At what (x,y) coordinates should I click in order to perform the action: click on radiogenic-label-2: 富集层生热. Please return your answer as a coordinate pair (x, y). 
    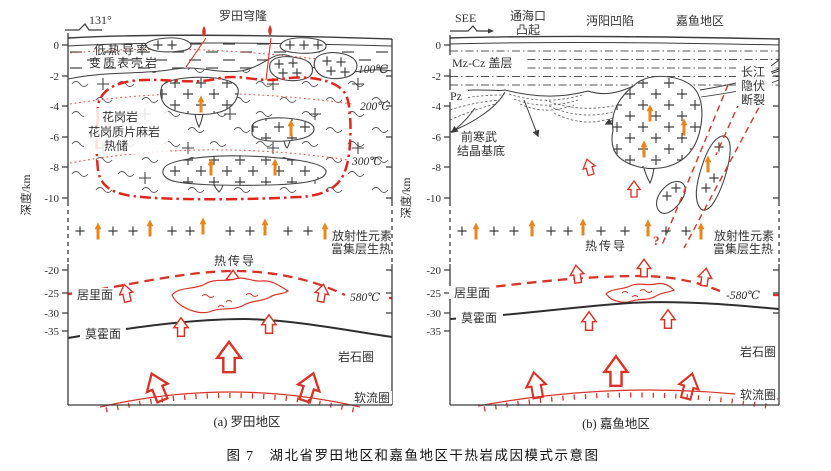
    Looking at the image, I should click on (361, 248).